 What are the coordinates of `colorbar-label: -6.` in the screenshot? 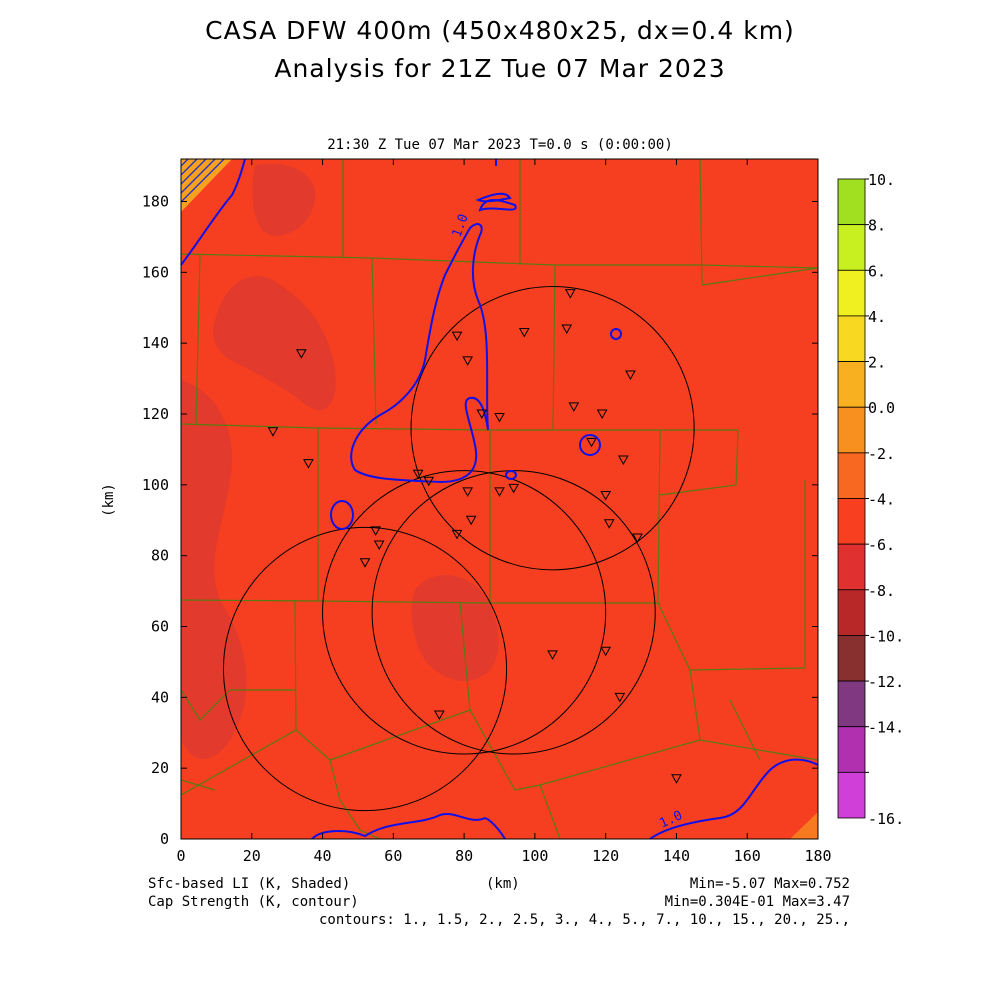 It's located at (881, 545).